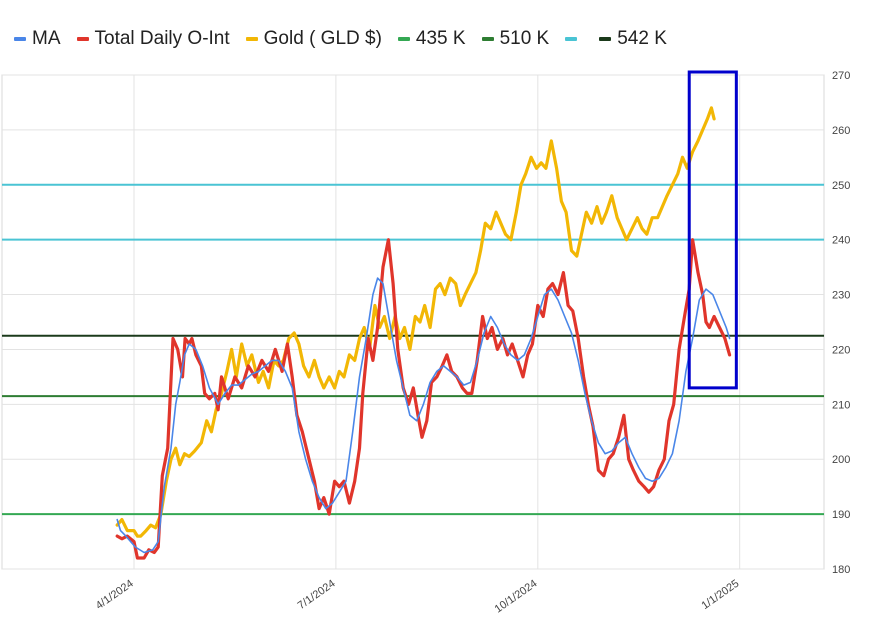 The height and width of the screenshot is (640, 885). What do you see at coordinates (841, 570) in the screenshot?
I see `y-tick-label: 180` at bounding box center [841, 570].